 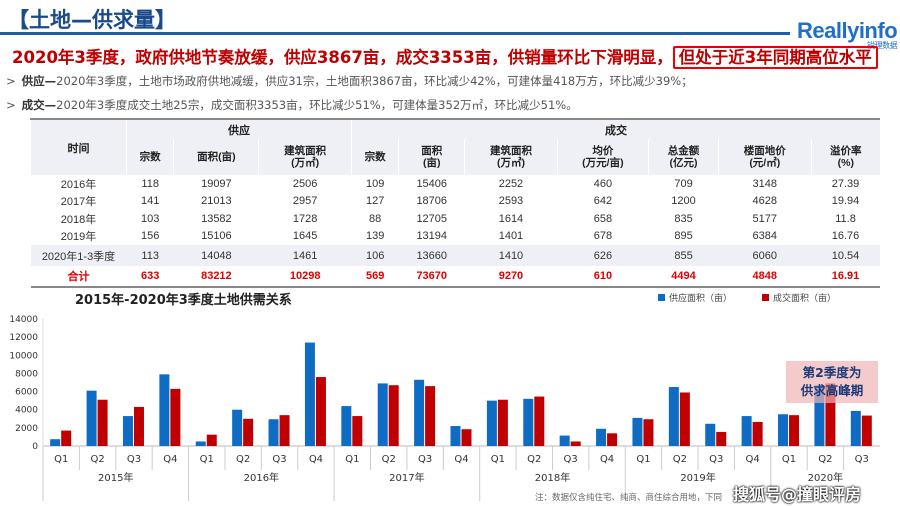 I want to click on table-cell: 13582, so click(x=216, y=218).